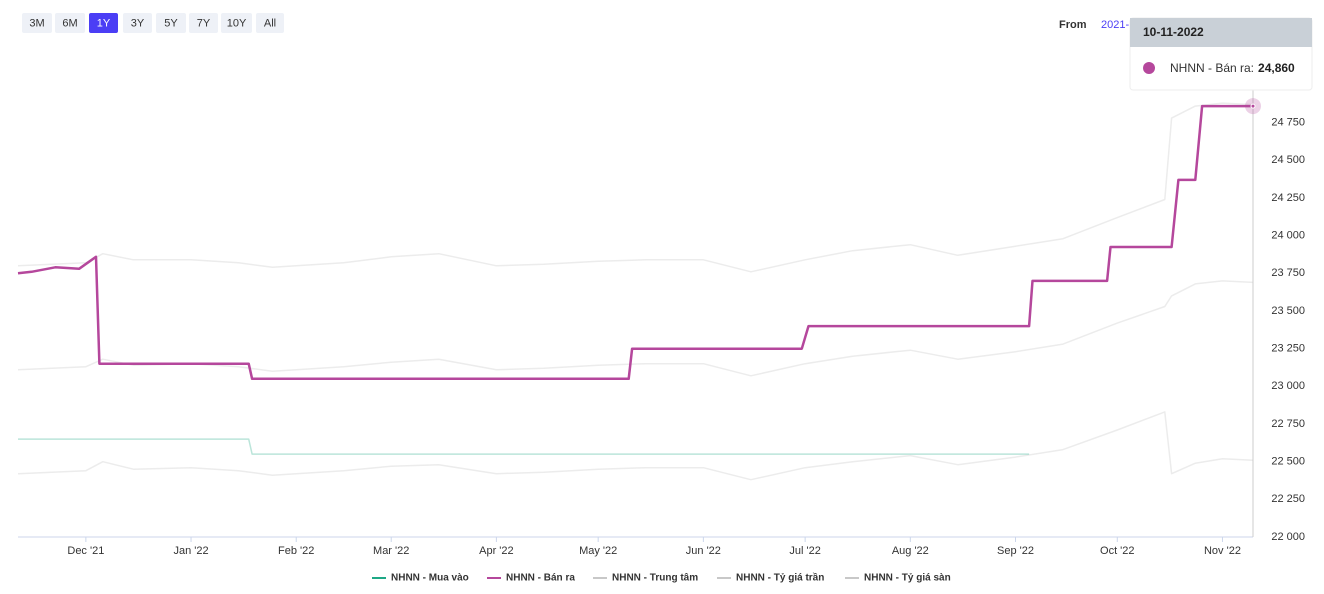 The height and width of the screenshot is (594, 1324). Describe the element at coordinates (391, 551) in the screenshot. I see `x-tick-label: Mar '22` at that location.